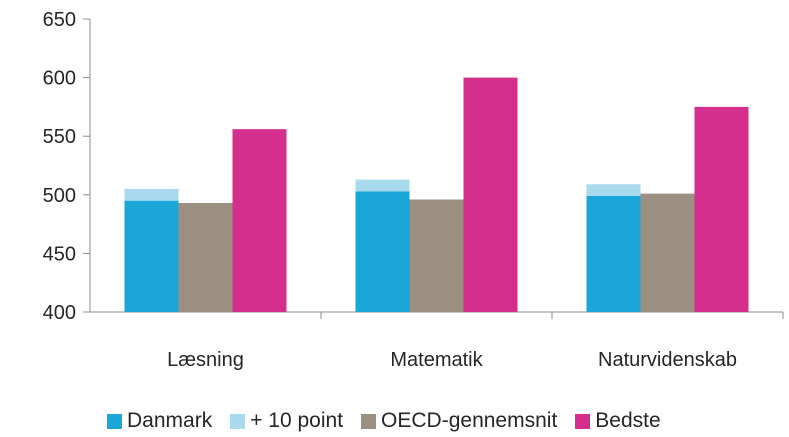 The width and height of the screenshot is (789, 437). What do you see at coordinates (469, 420) in the screenshot?
I see `legend-label-oecd-gennemsnit: OECD-gennemsnit` at bounding box center [469, 420].